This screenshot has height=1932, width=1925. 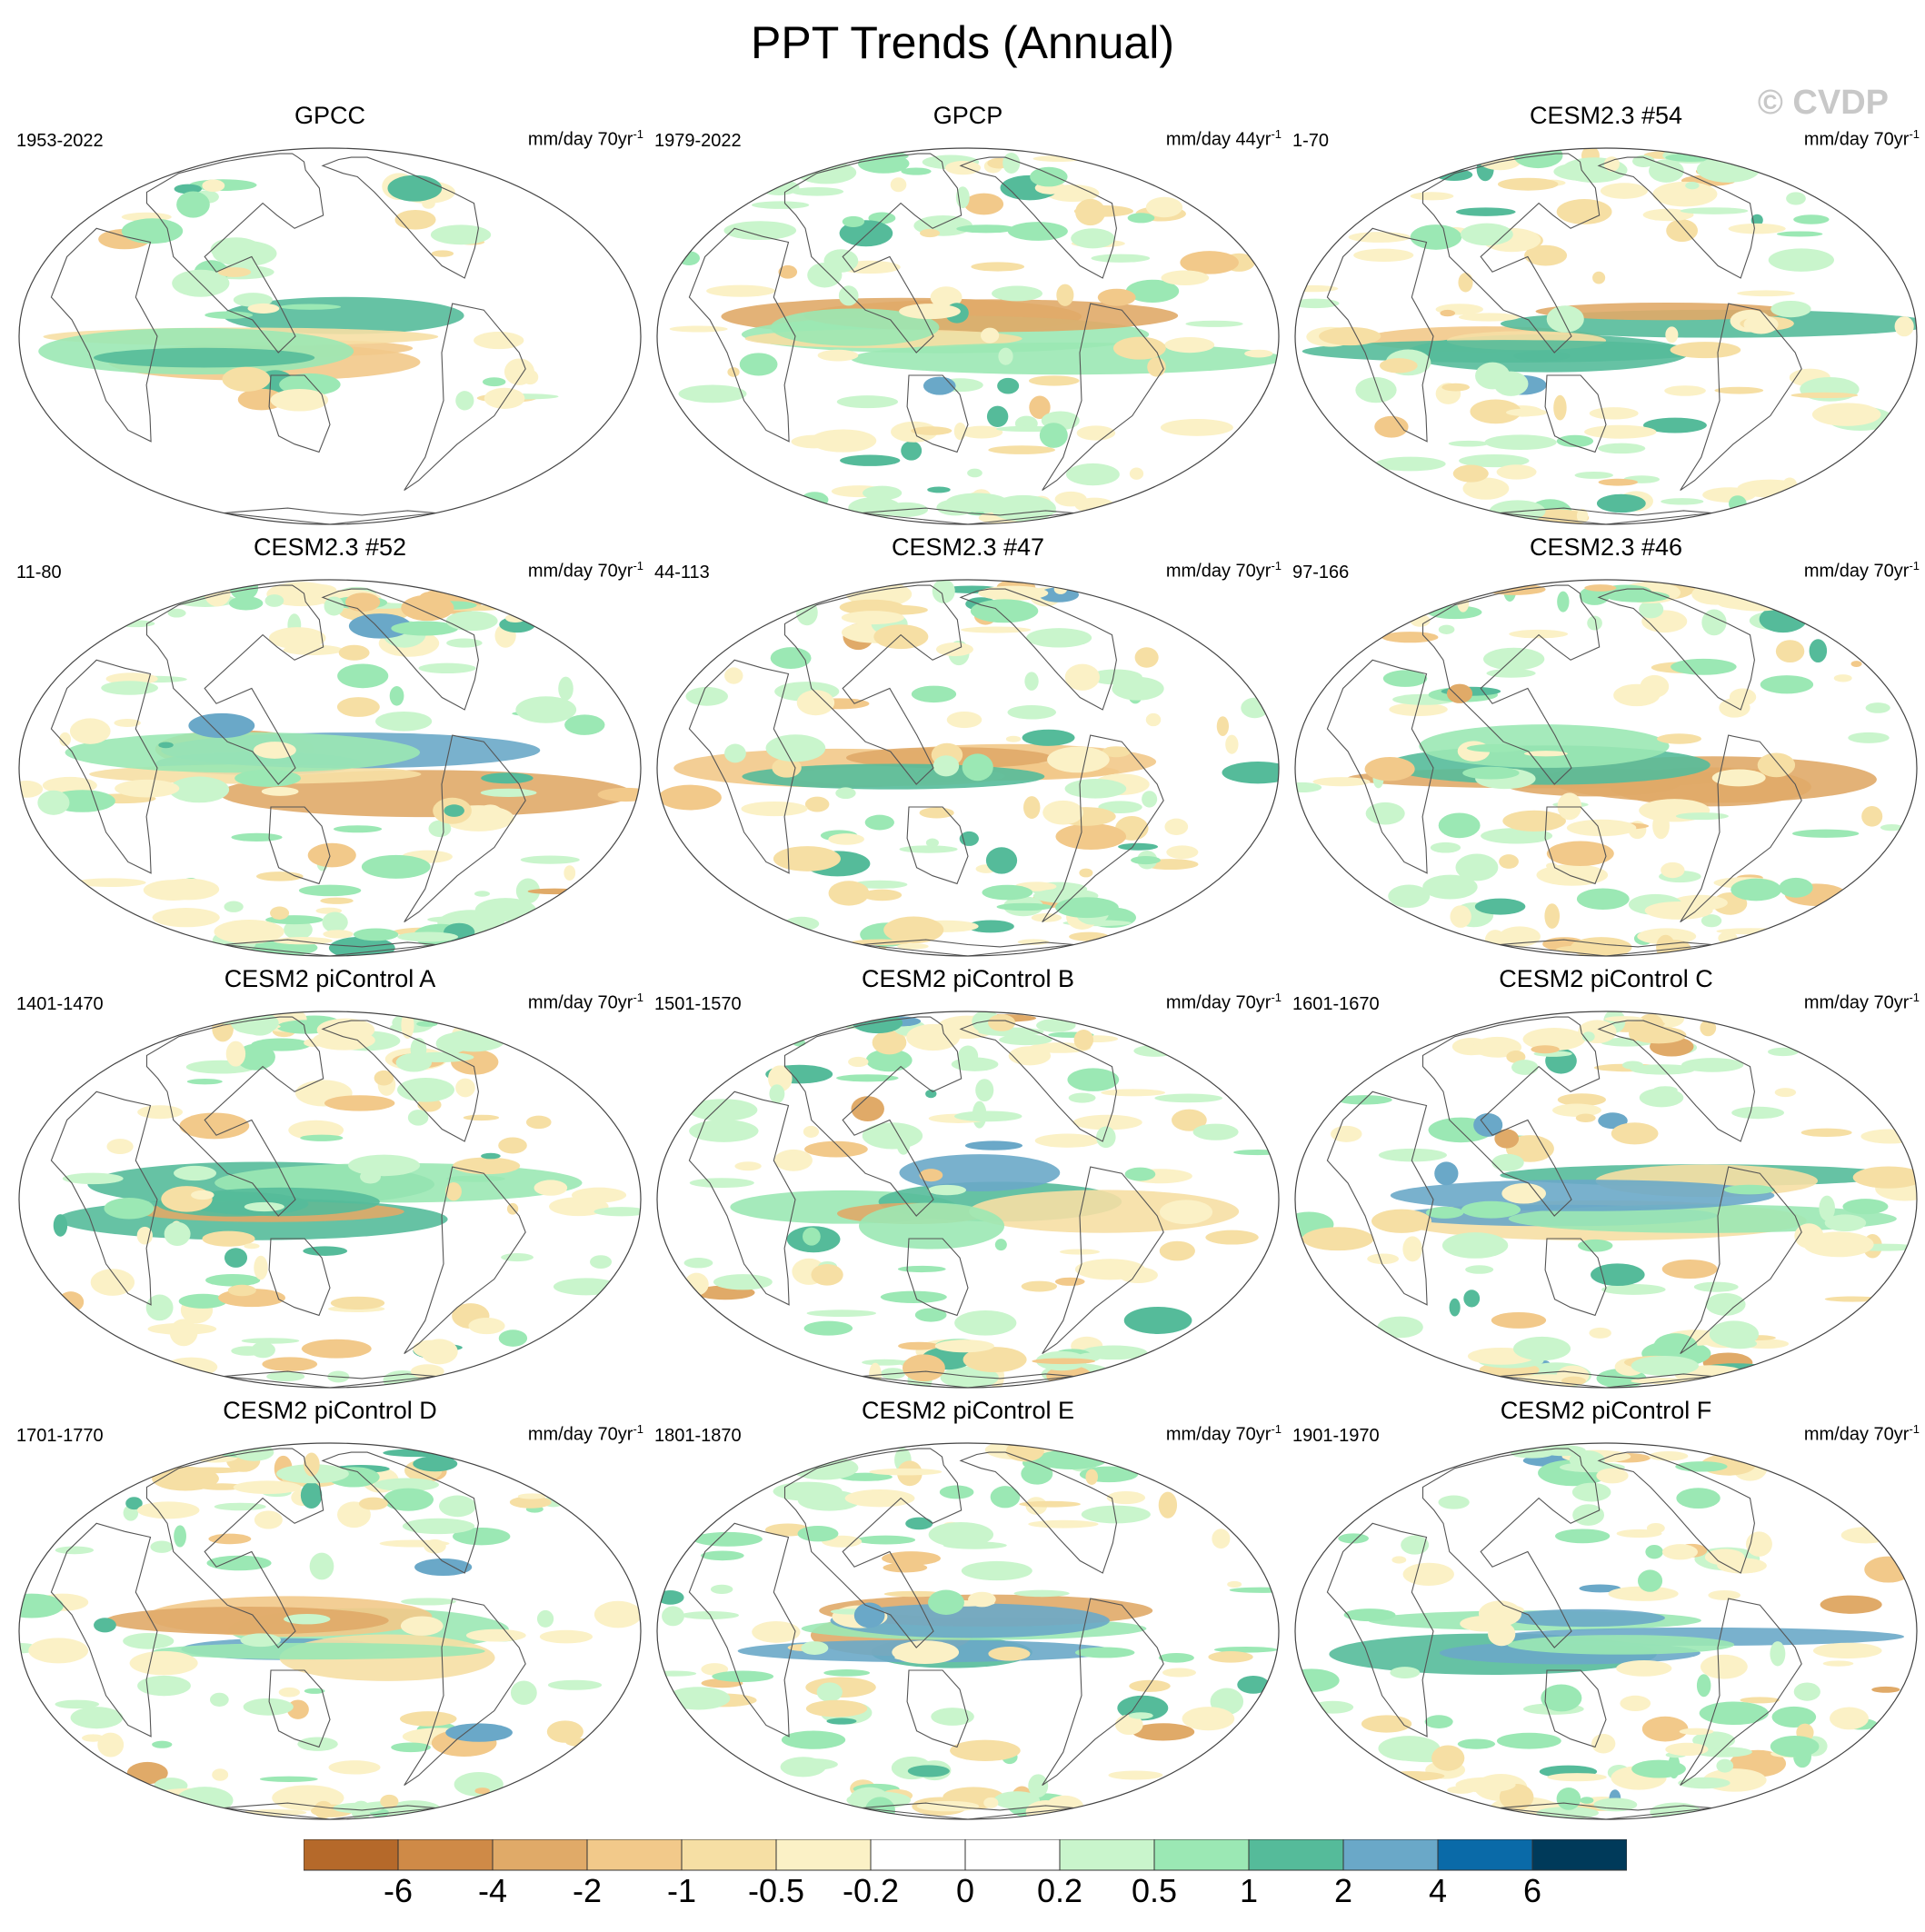 I want to click on wet-trend-band, so click(x=204, y=357).